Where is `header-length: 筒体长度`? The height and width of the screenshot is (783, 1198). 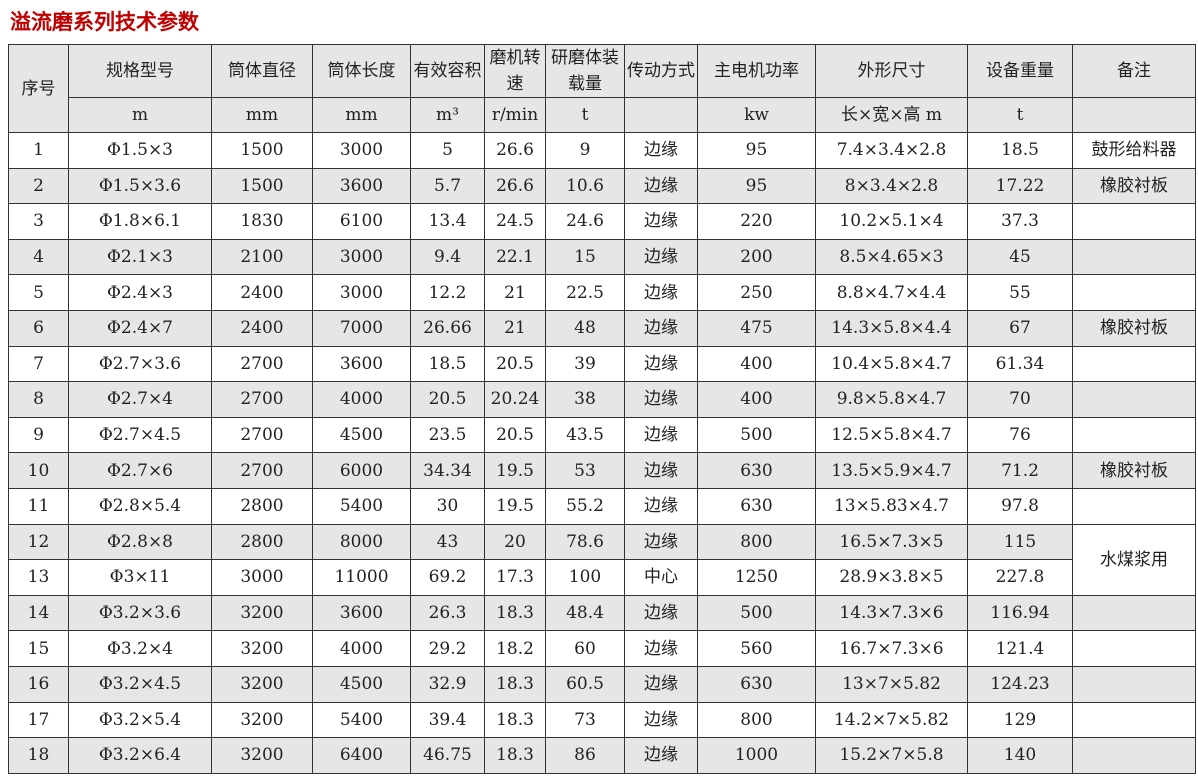 header-length: 筒体长度 is located at coordinates (361, 71).